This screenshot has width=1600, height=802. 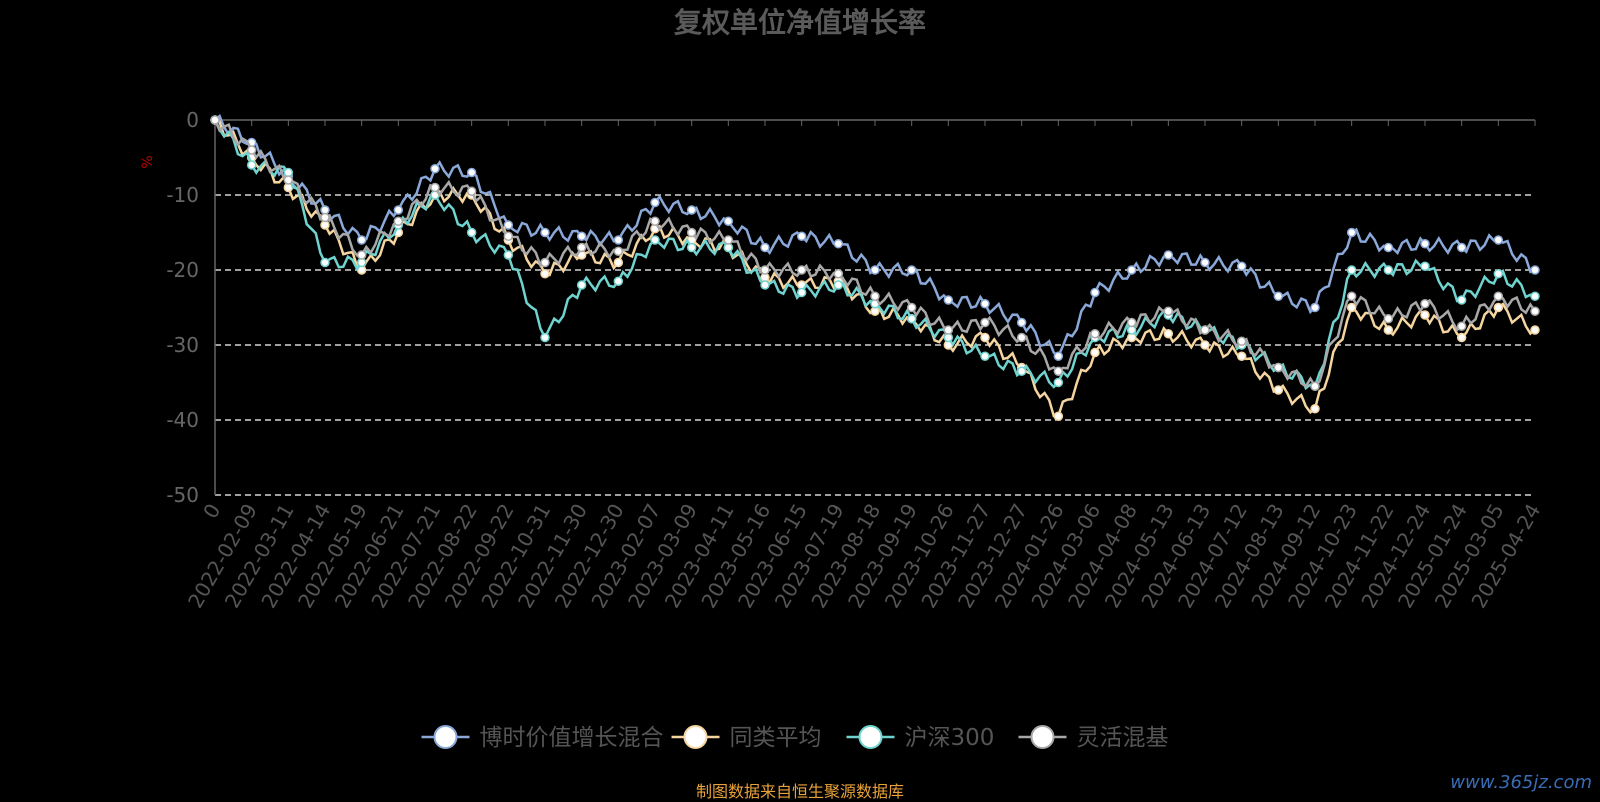 I want to click on y-tick-label: -20, so click(x=182, y=270).